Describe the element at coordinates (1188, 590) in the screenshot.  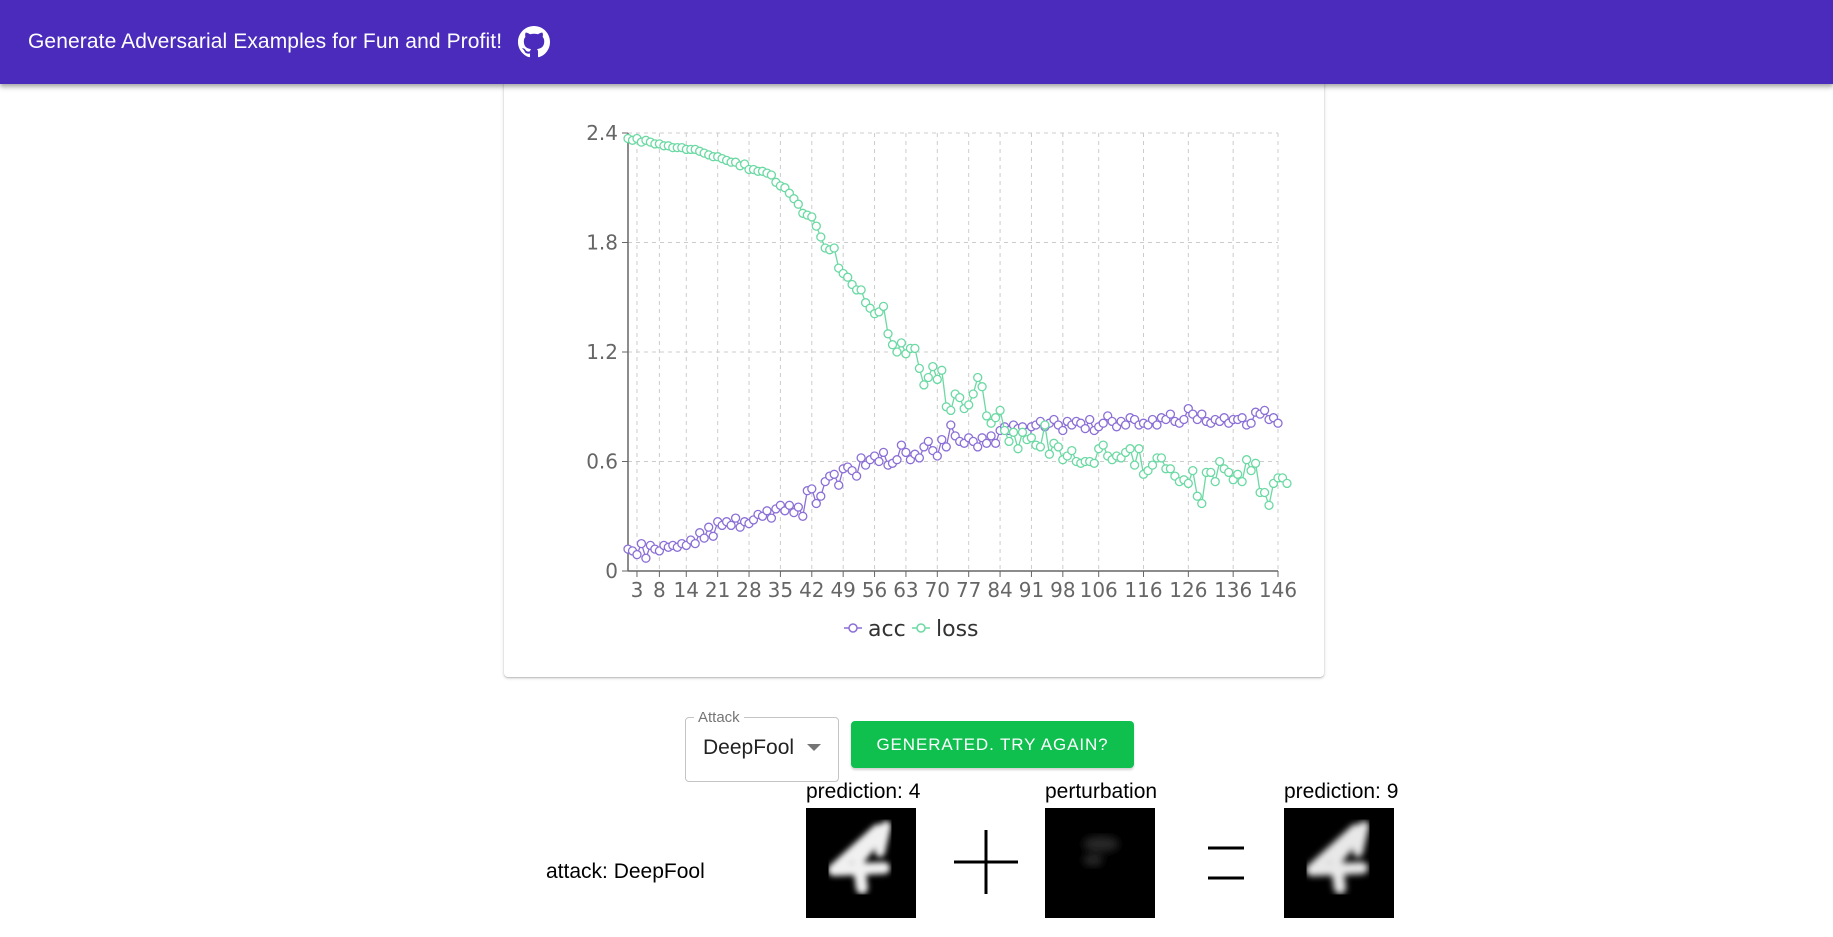
I see `x-tick-label: 126` at that location.